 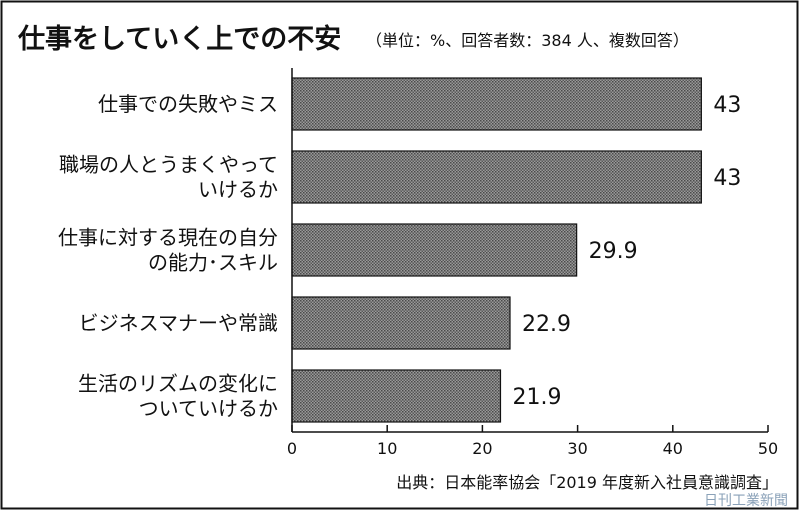 I want to click on category-label: 職場の人とうまくやって, so click(x=168, y=165).